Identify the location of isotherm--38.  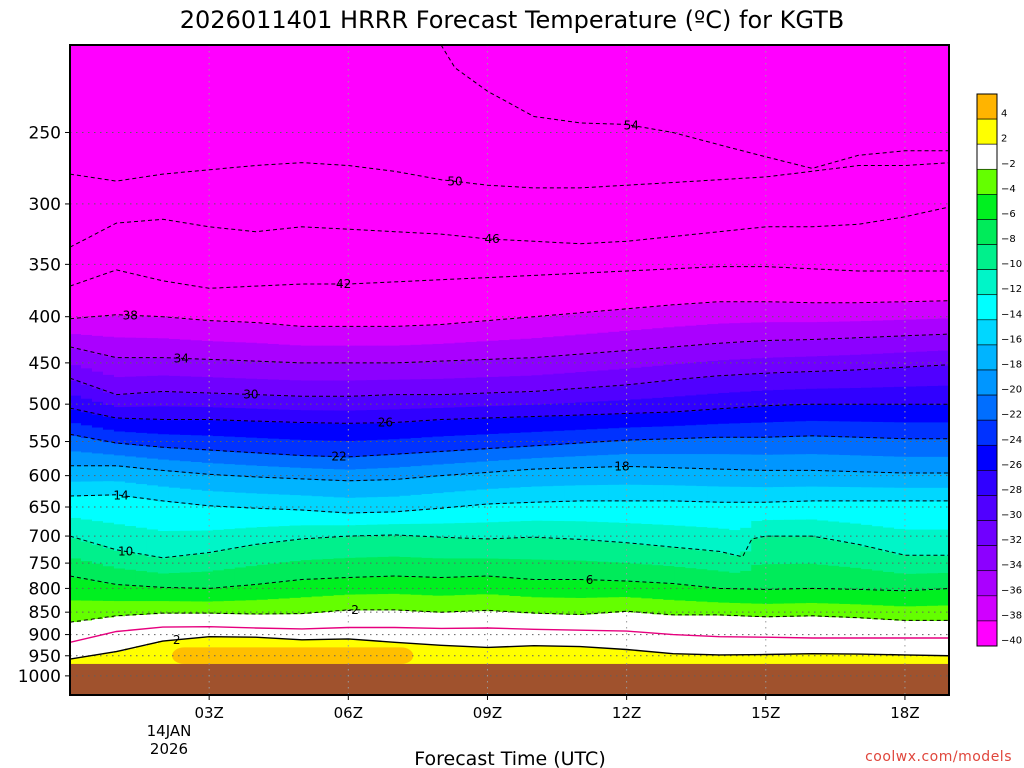
(509, 313).